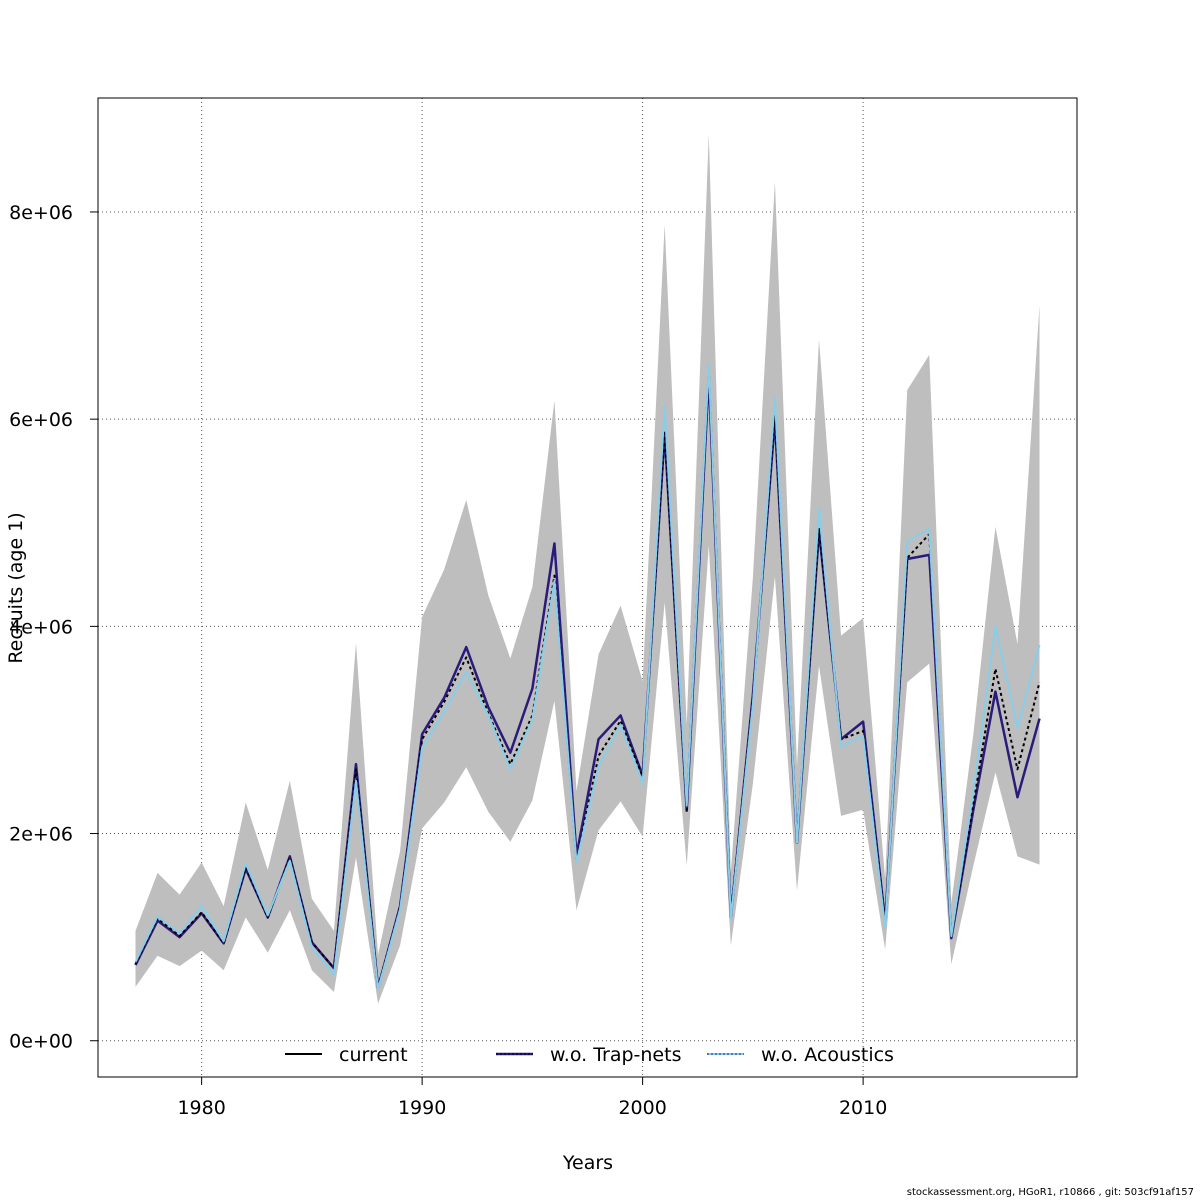 This screenshot has height=1200, width=1200. What do you see at coordinates (863, 1108) in the screenshot?
I see `x-tick-label: 2010` at bounding box center [863, 1108].